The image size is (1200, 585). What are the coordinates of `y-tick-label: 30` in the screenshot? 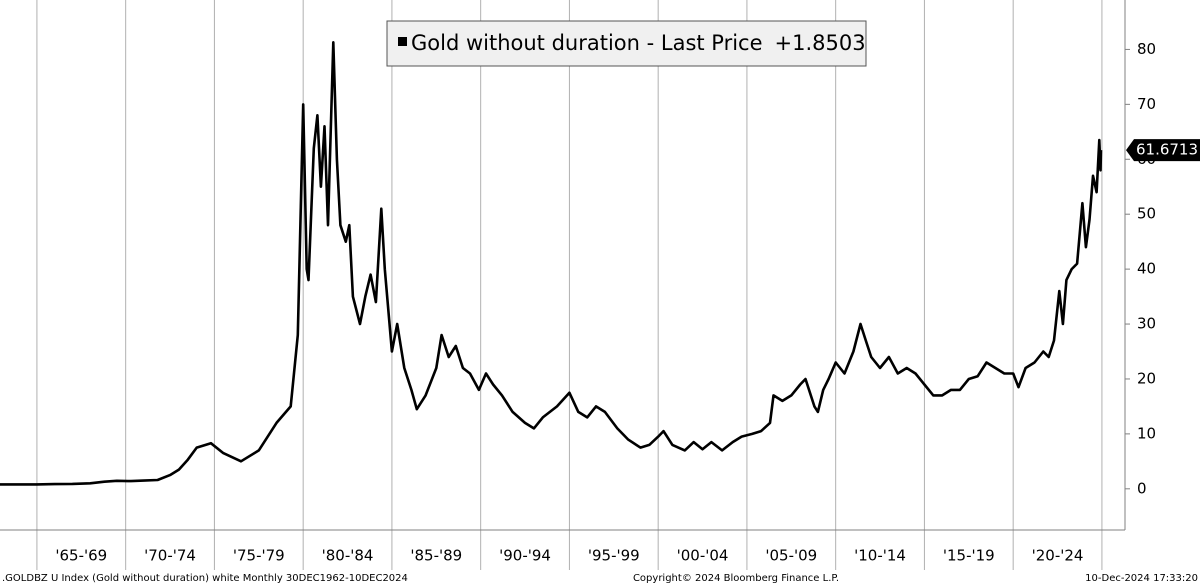 It's located at (1146, 324).